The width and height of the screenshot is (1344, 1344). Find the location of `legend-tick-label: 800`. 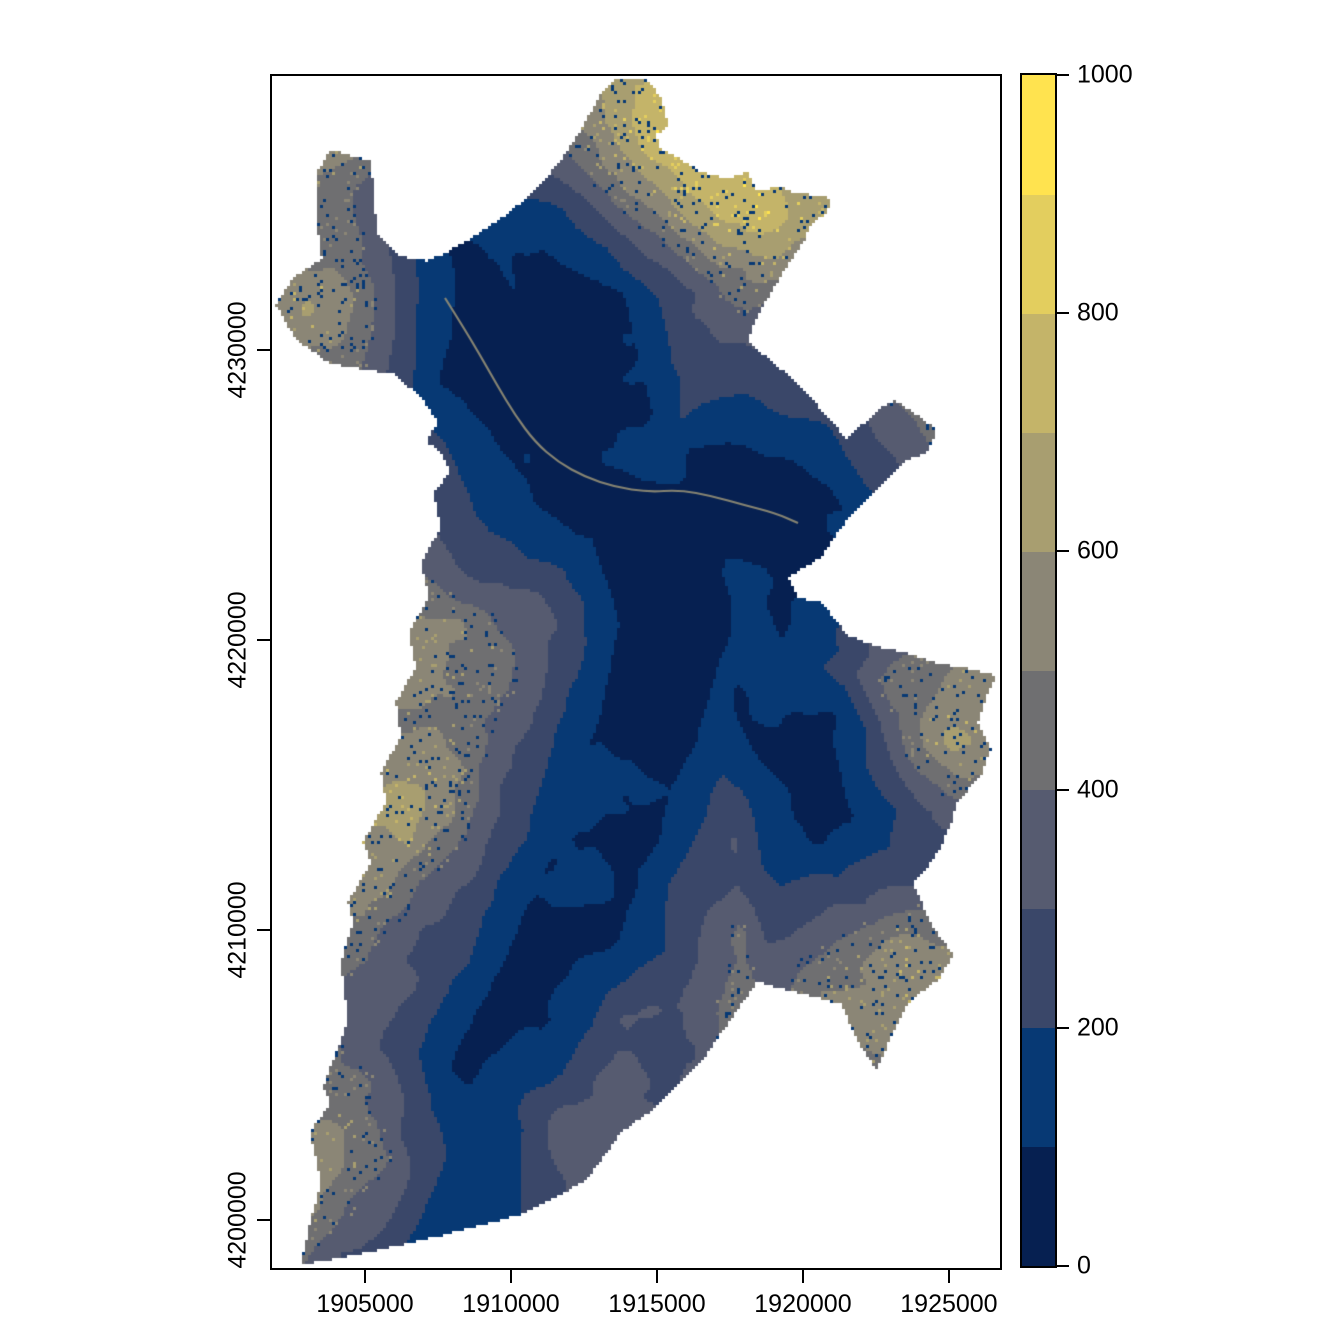

legend-tick-label: 800 is located at coordinates (1098, 312).